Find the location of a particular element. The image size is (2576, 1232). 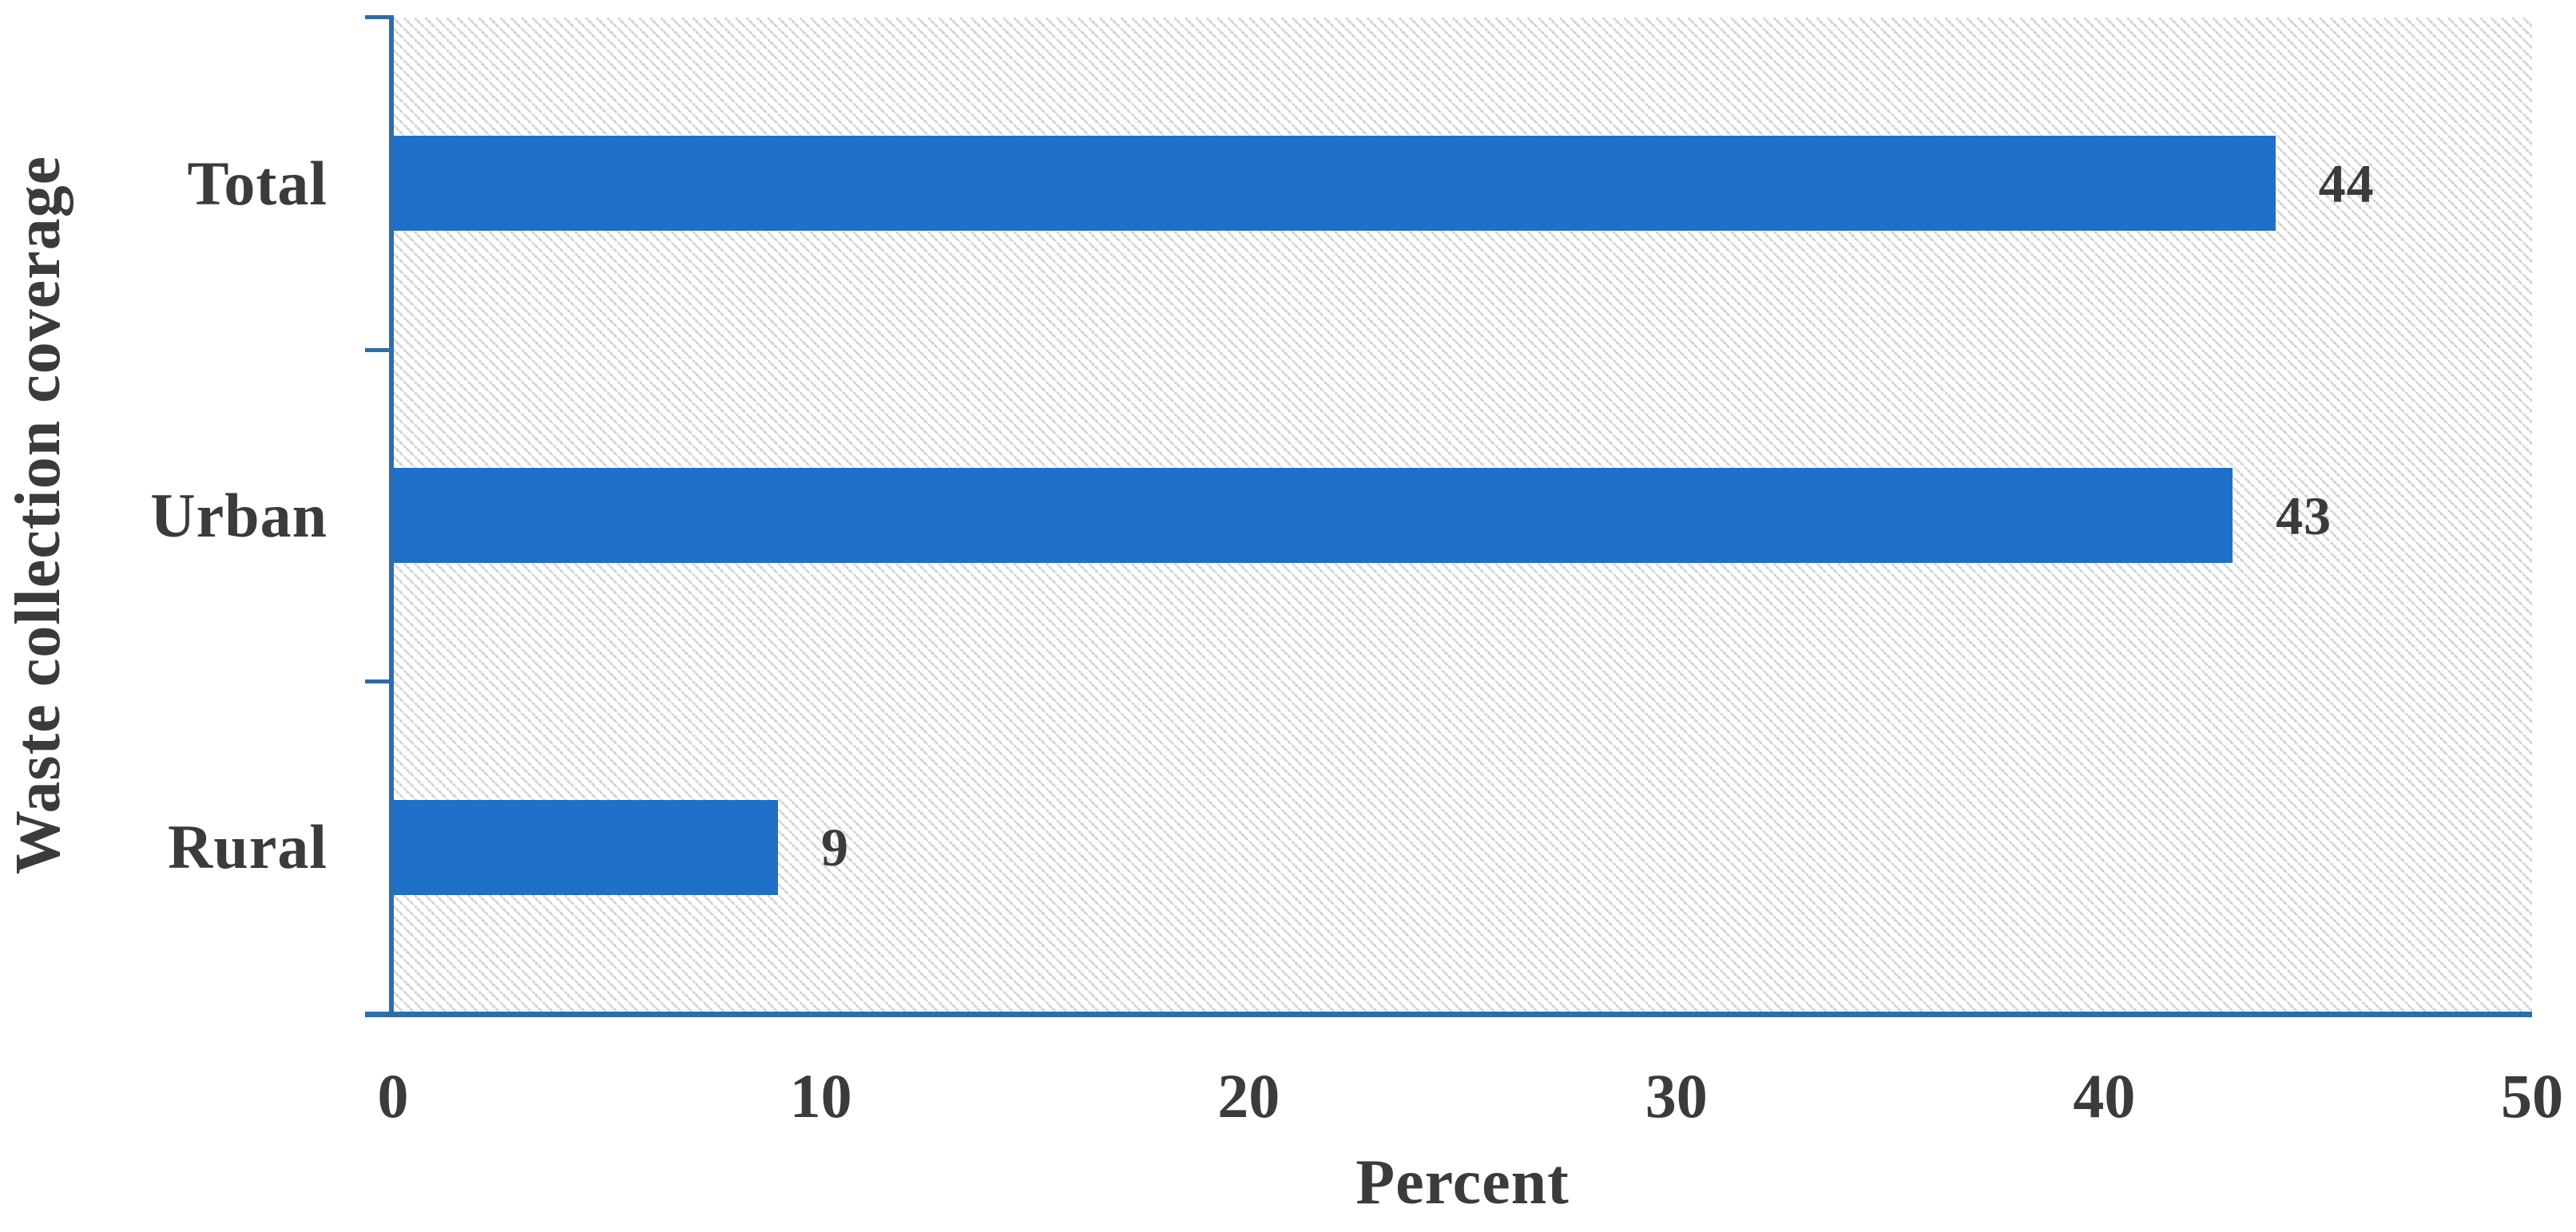

bar-rural is located at coordinates (586, 847).